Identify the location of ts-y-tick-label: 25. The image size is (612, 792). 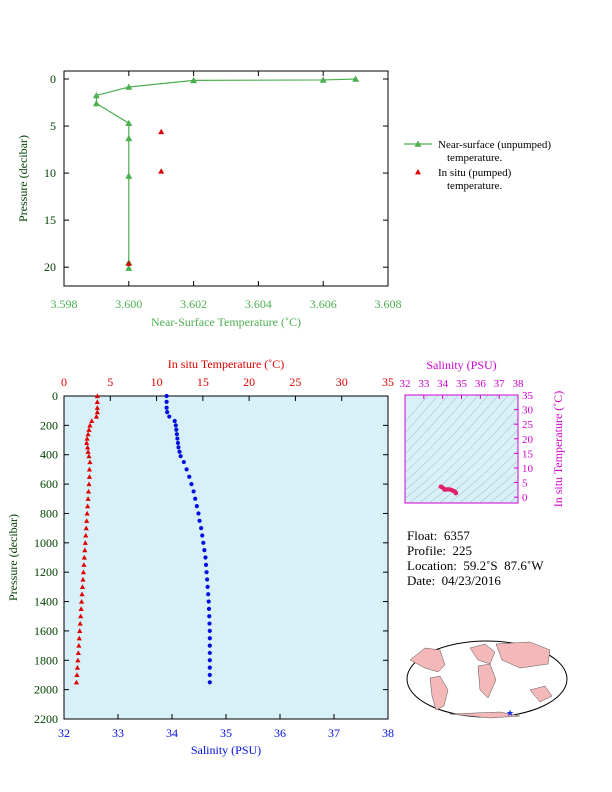
(528, 425).